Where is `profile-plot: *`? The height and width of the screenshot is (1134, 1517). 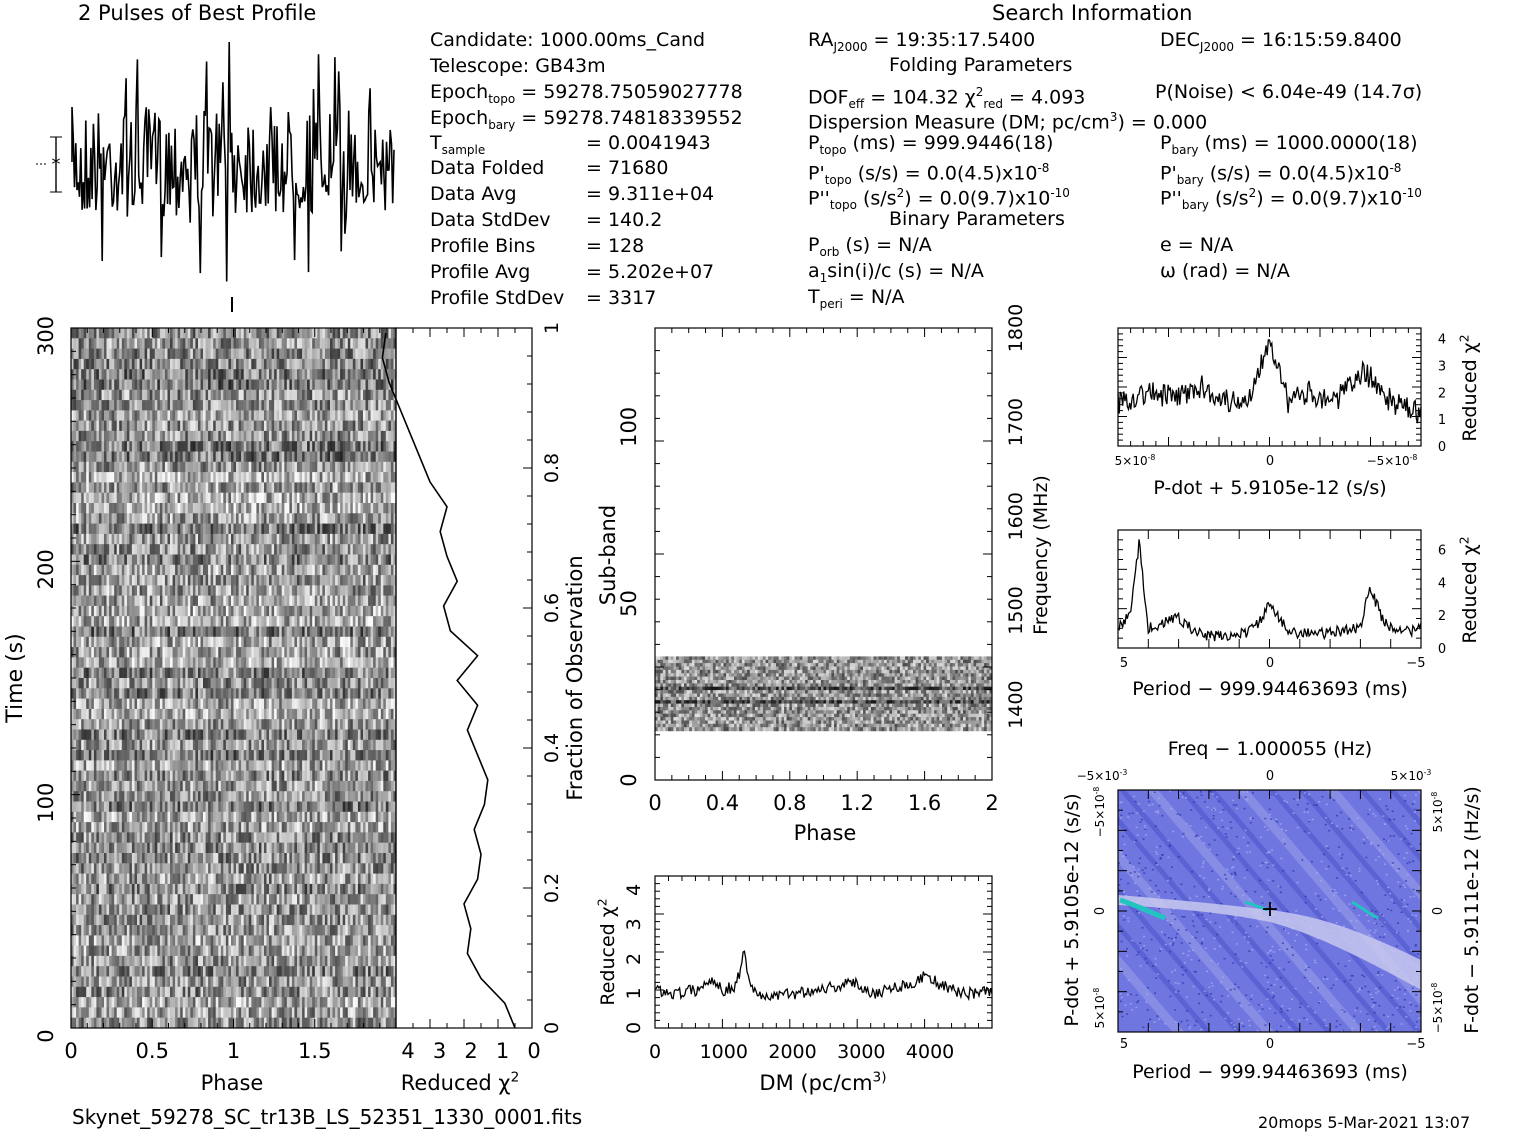
profile-plot: * is located at coordinates (215, 177).